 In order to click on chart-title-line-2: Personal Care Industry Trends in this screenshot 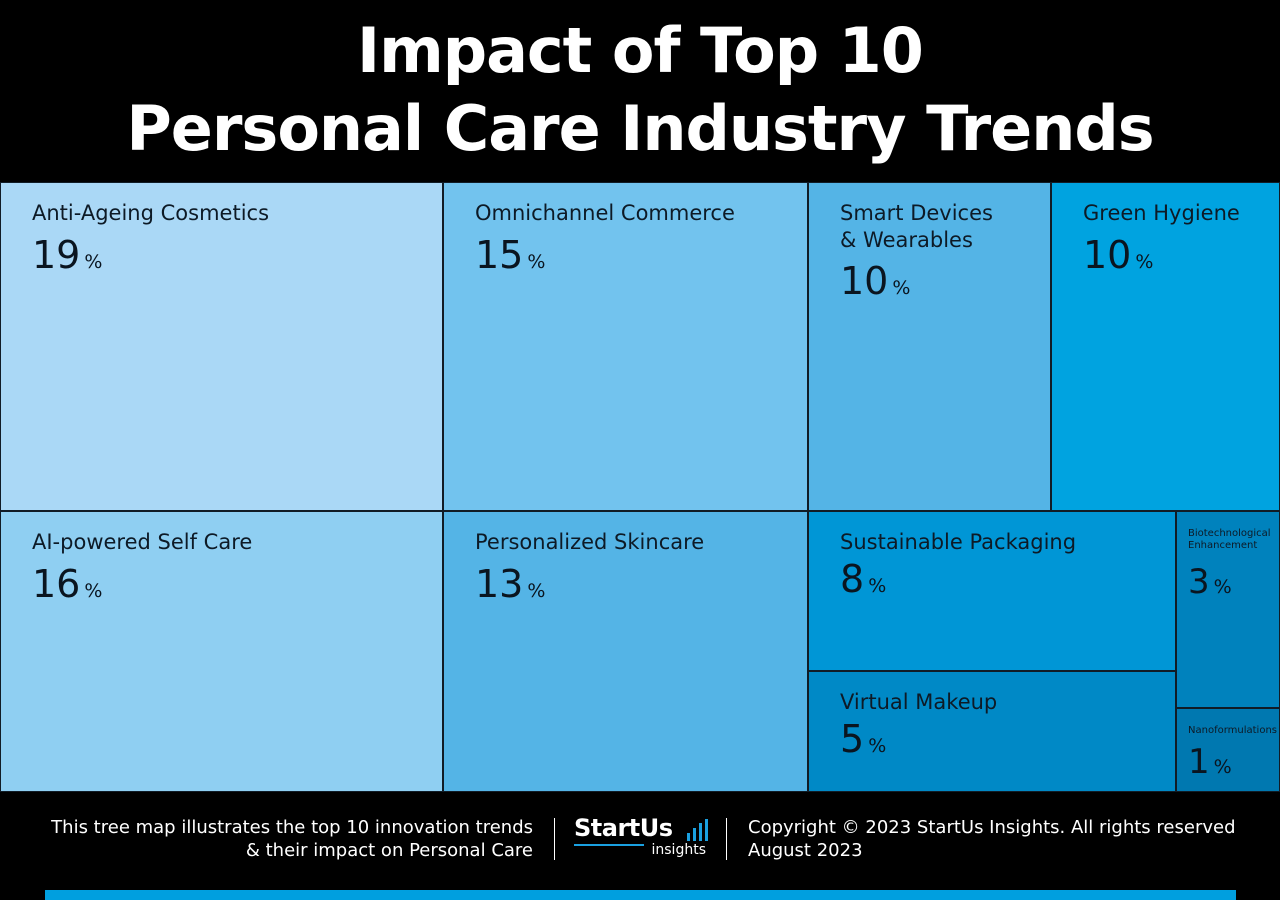, I will do `click(640, 128)`.